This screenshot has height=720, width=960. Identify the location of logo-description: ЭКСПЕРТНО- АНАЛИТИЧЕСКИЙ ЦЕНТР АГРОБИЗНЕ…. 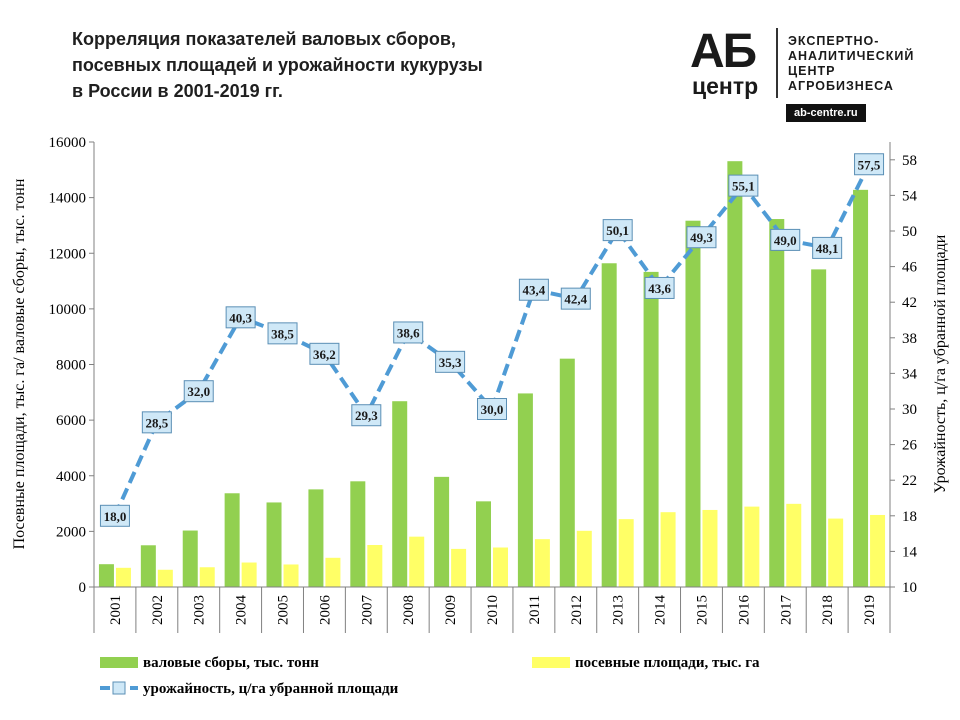
(851, 63).